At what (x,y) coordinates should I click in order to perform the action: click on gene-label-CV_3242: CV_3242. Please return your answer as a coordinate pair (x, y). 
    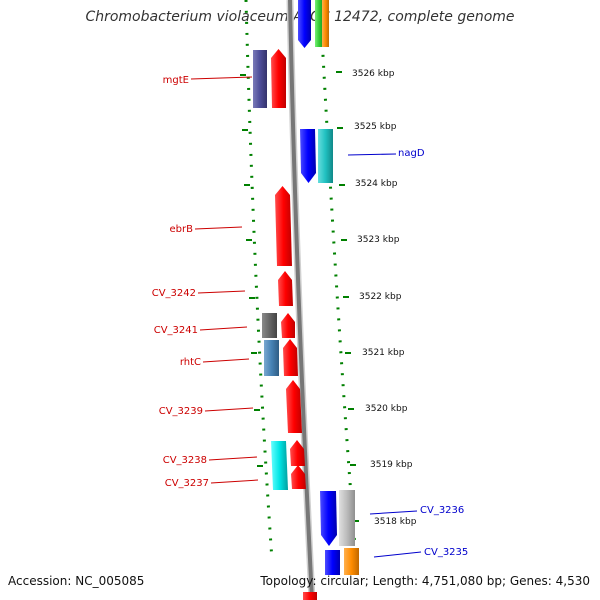
    Looking at the image, I should click on (174, 293).